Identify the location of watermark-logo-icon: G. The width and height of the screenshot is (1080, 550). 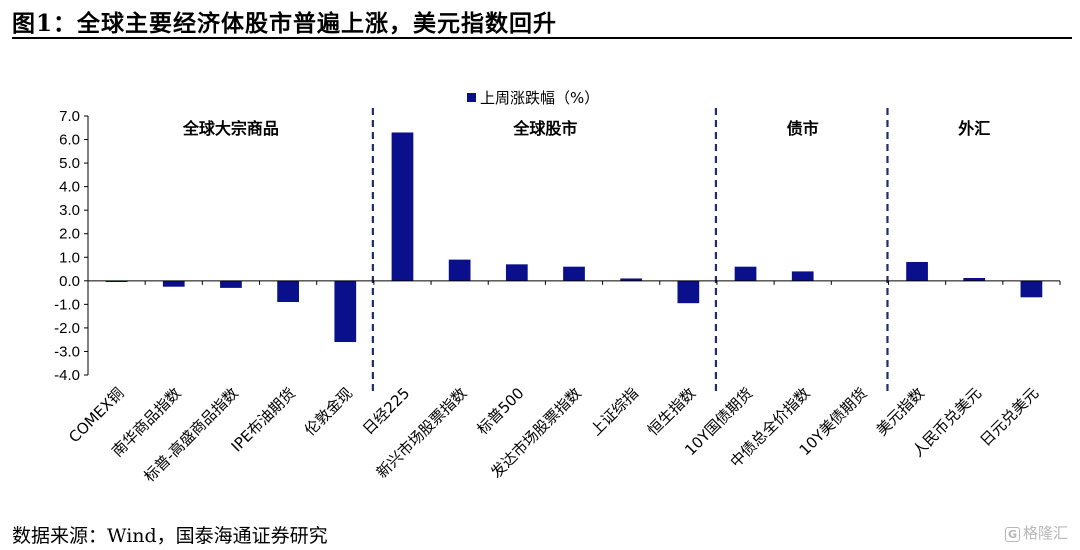
(1012, 534).